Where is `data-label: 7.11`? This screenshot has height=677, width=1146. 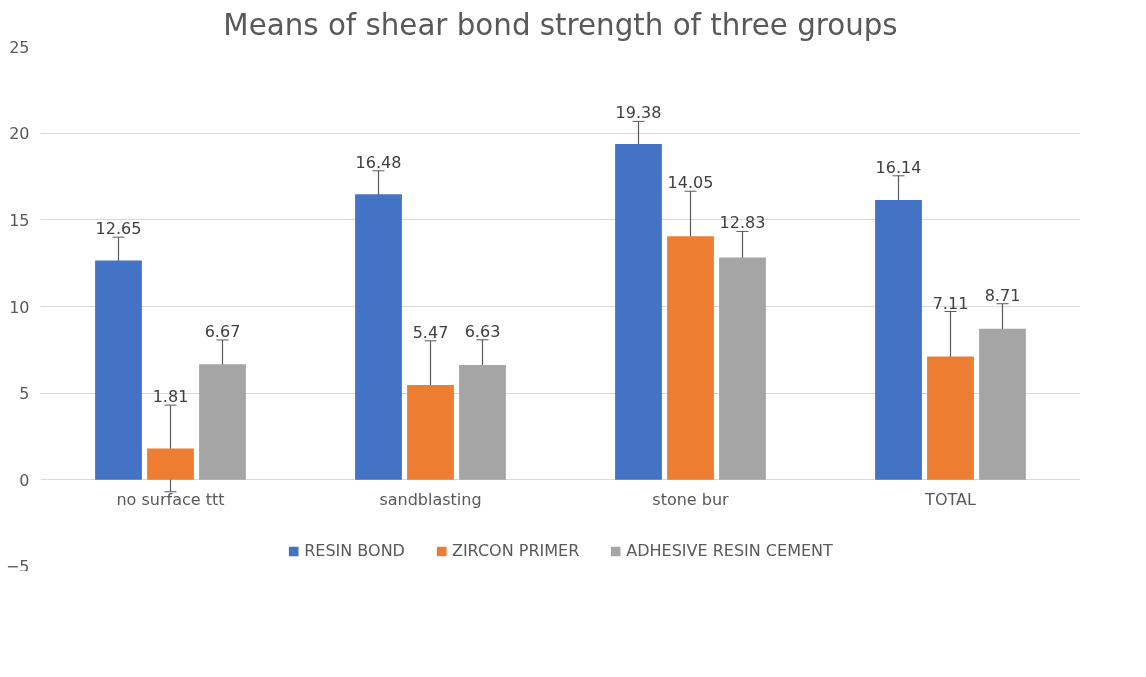
data-label: 7.11 is located at coordinates (950, 303).